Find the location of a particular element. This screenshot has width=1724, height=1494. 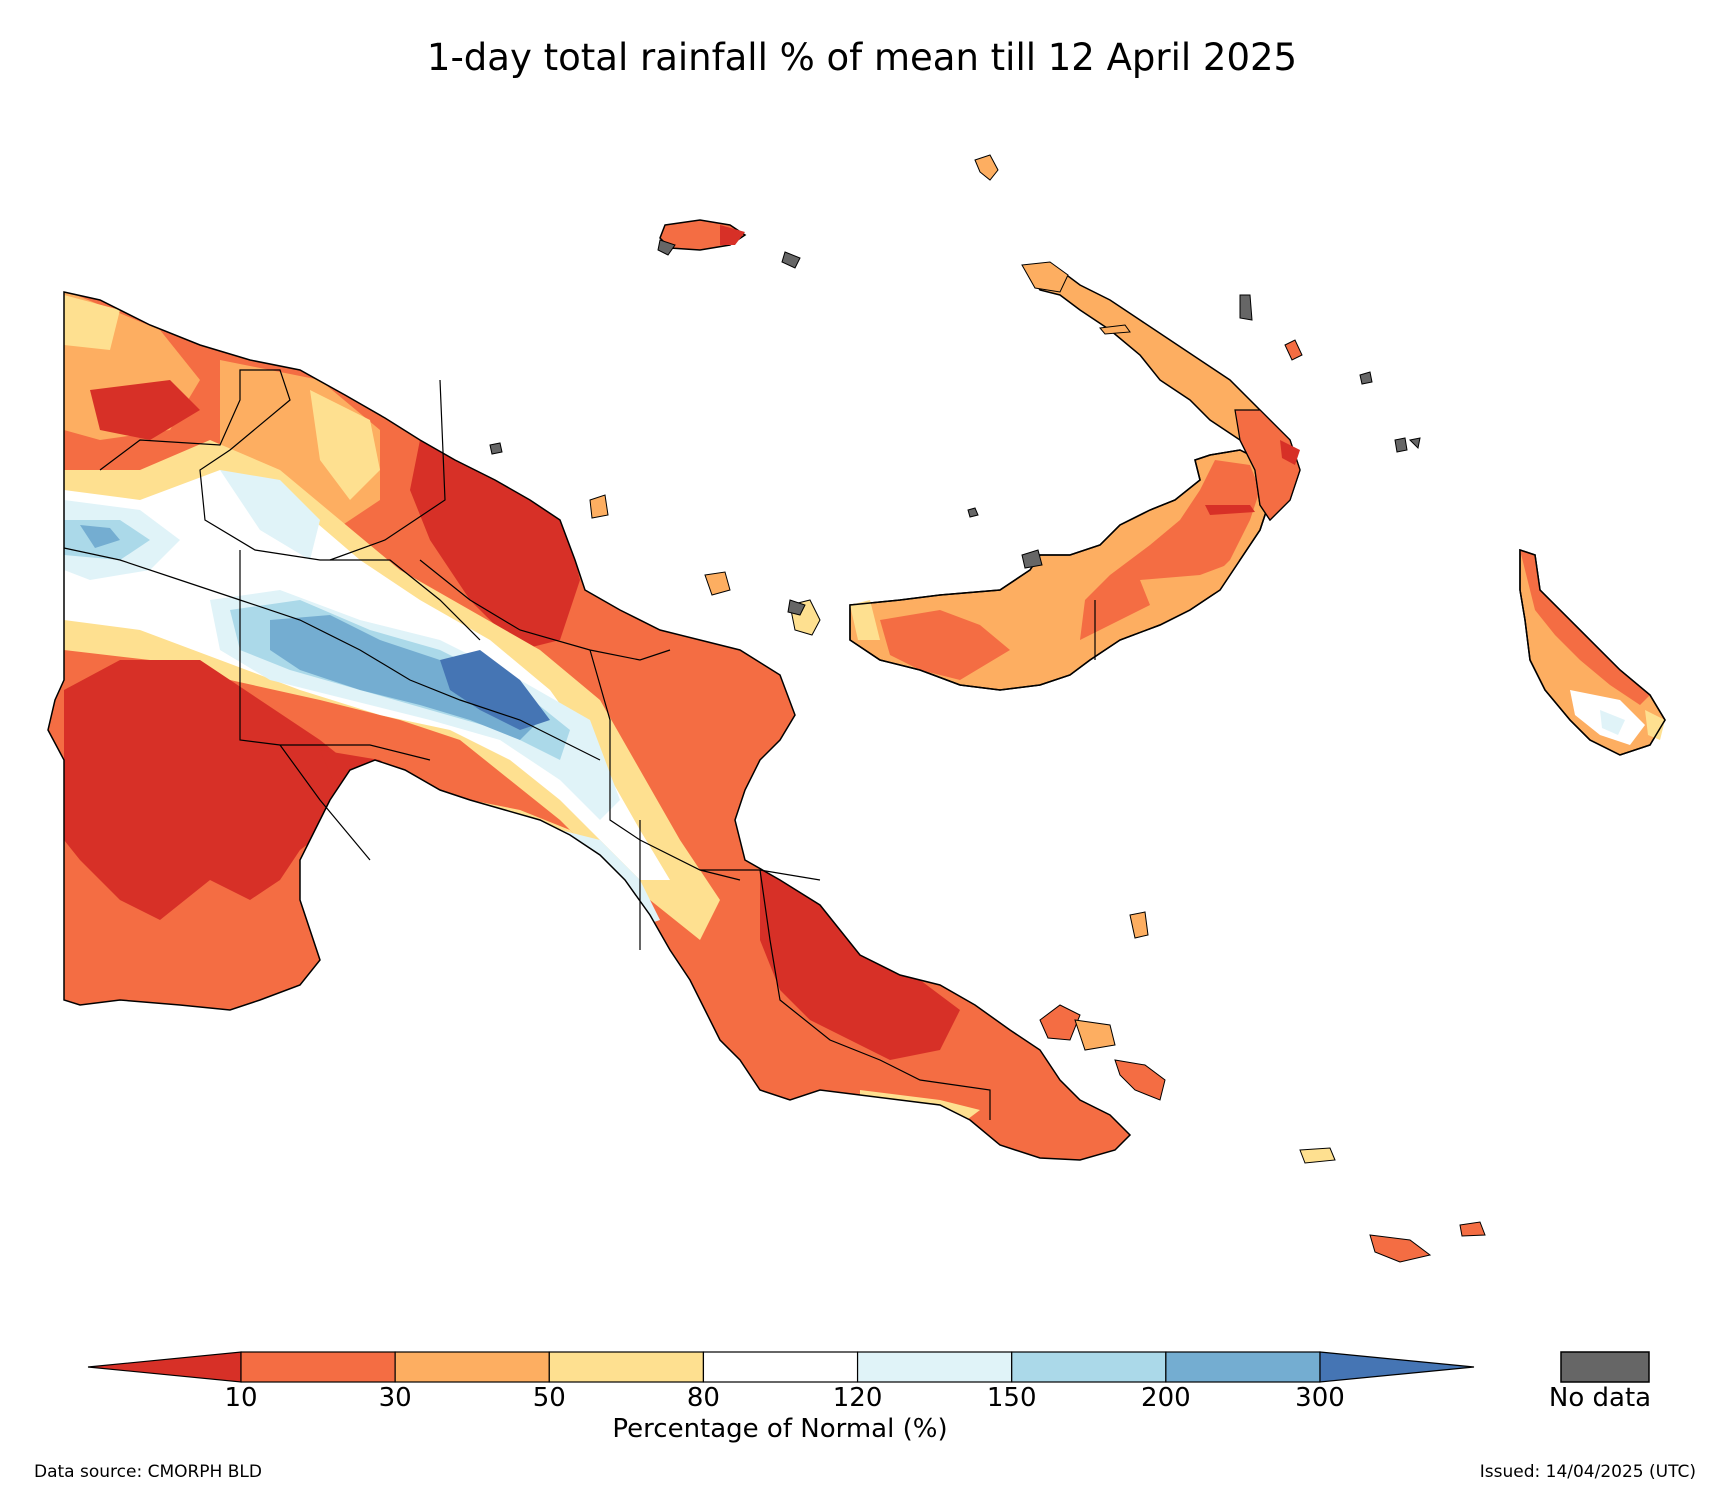

colorbar-bin-low is located at coordinates (164, 1367).